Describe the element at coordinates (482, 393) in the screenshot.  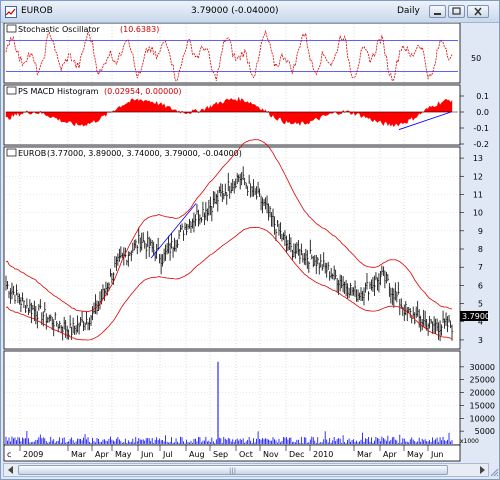
I see `volume-tick-label: 20000` at that location.